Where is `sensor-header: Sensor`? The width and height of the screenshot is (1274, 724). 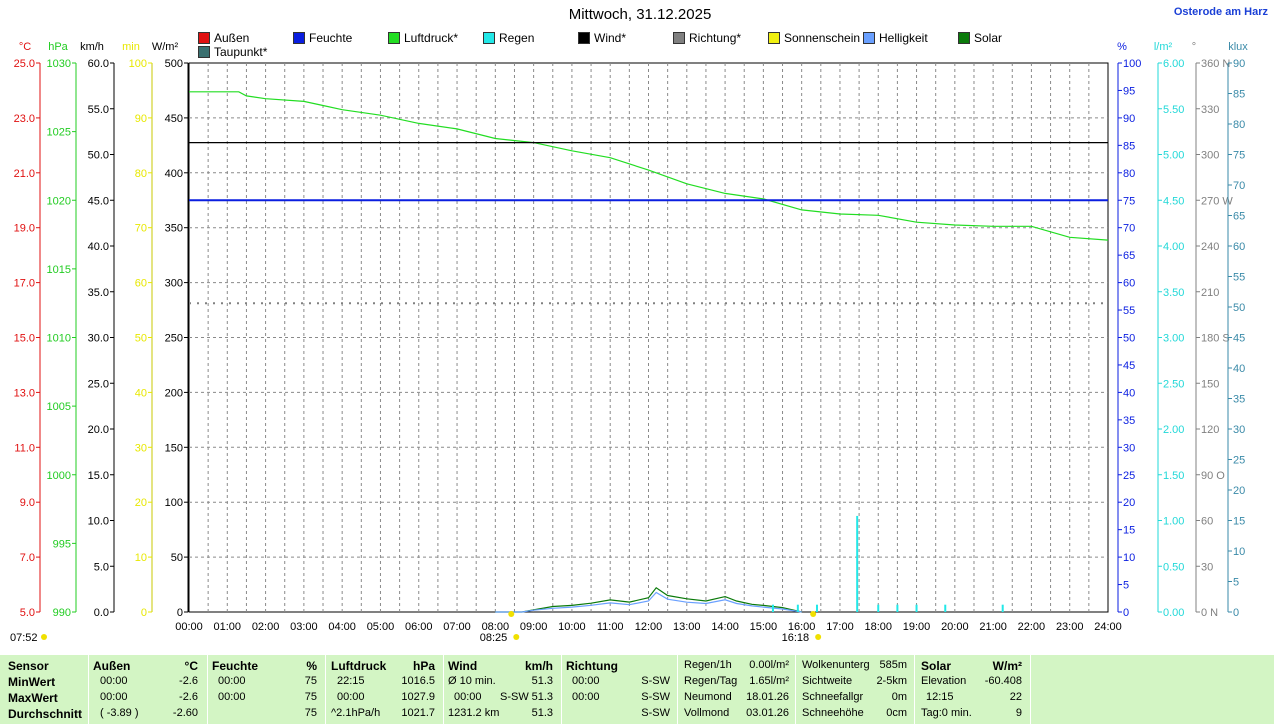
sensor-header: Sensor is located at coordinates (28, 666).